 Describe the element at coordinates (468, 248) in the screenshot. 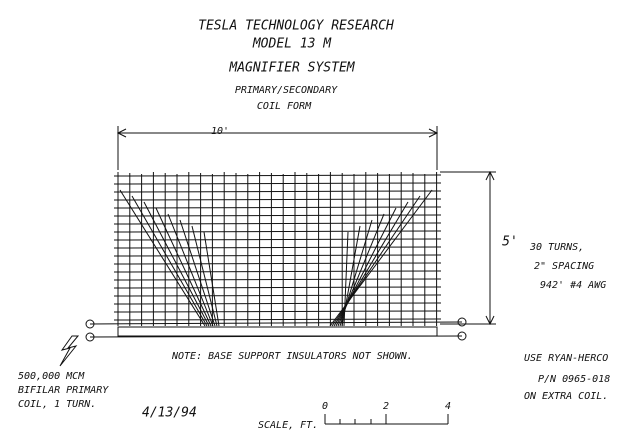

I see `height-dimension` at that location.